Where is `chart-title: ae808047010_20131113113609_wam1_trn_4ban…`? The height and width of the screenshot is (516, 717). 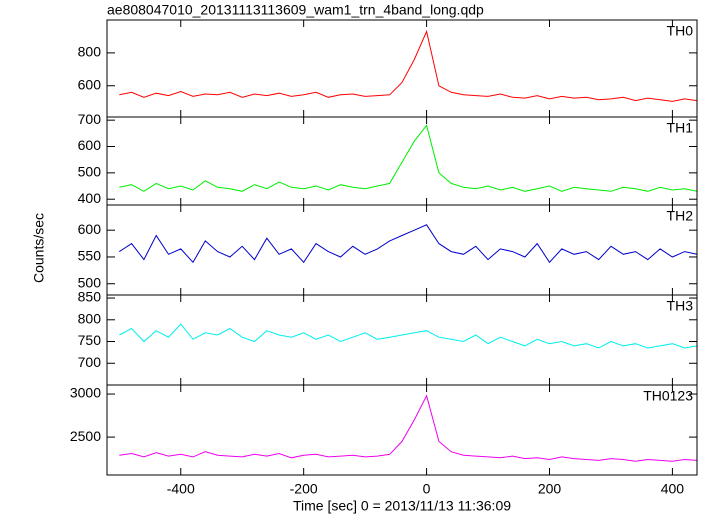 chart-title: ae808047010_20131113113609_wam1_trn_4ban… is located at coordinates (295, 10).